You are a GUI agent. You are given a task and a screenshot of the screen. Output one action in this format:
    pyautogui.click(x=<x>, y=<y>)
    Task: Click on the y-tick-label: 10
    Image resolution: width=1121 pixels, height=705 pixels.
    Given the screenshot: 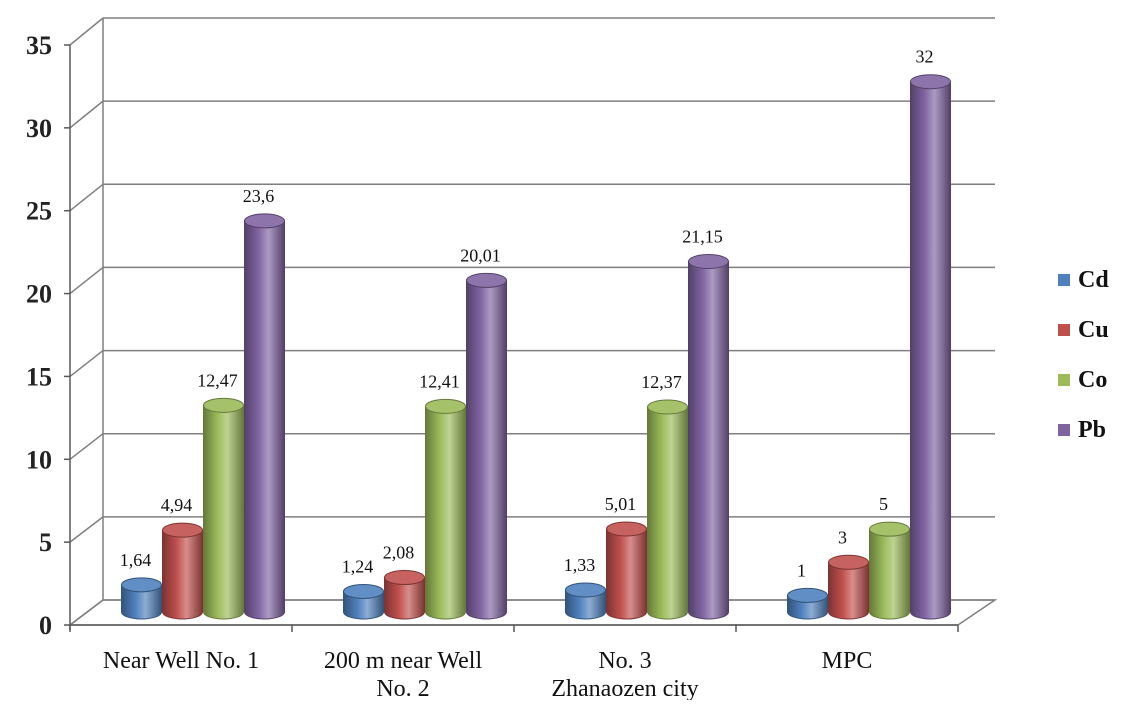 What is the action you would take?
    pyautogui.click(x=39, y=459)
    